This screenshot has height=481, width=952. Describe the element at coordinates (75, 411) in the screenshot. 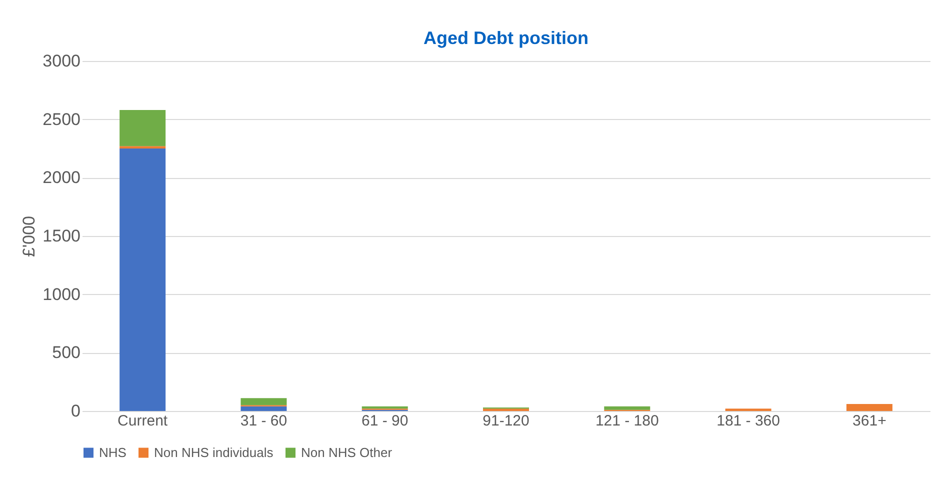

I see `y-tick-label: 0` at that location.